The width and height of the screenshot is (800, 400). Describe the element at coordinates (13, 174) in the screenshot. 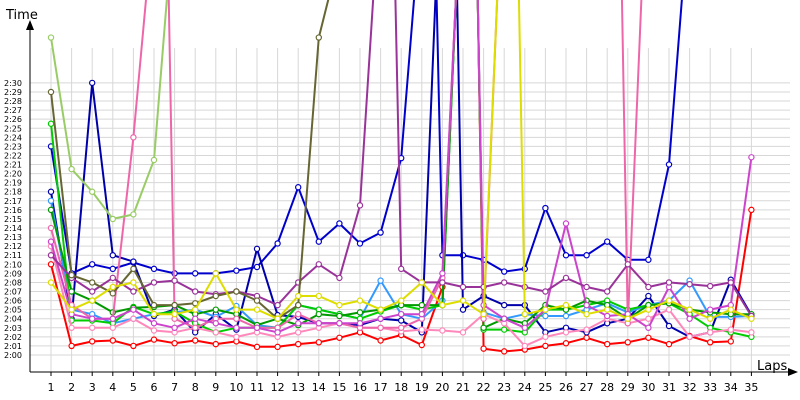

I see `y-tick-label: 2:20` at that location.